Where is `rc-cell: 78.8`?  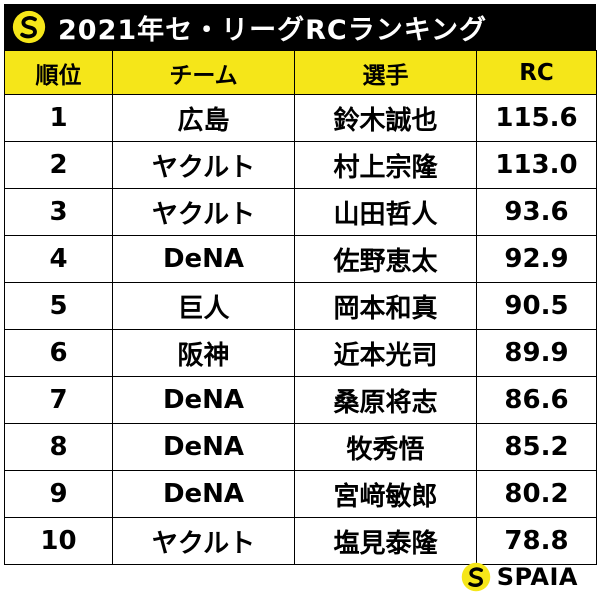
rc-cell: 78.8 is located at coordinates (536, 541).